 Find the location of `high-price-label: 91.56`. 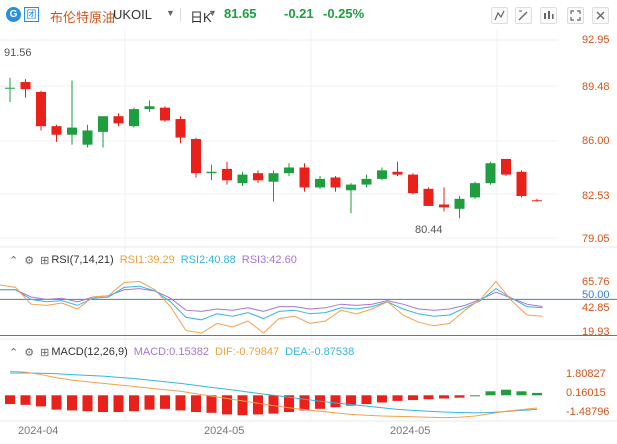

high-price-label: 91.56 is located at coordinates (18, 53).